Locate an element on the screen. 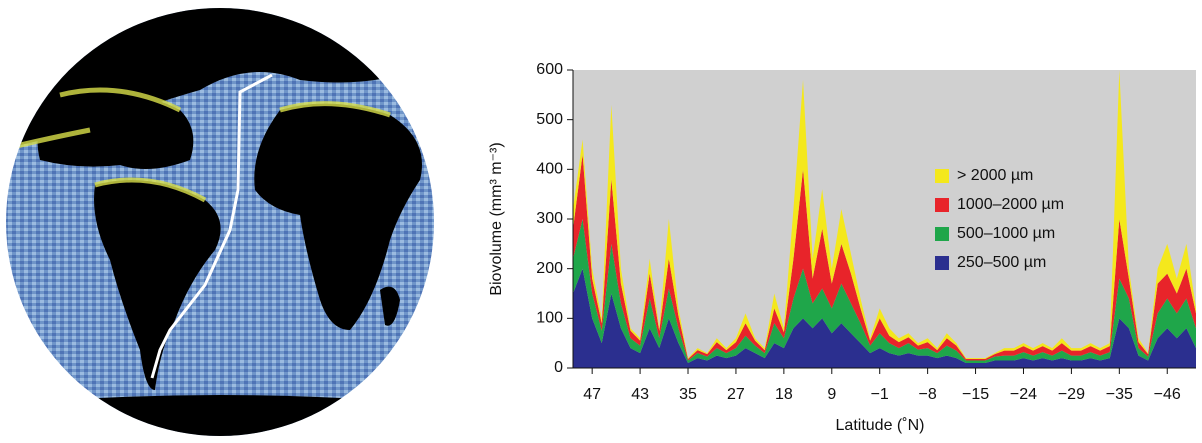 The width and height of the screenshot is (1202, 443). x-axis-label: Latitude (˚N) is located at coordinates (880, 425).